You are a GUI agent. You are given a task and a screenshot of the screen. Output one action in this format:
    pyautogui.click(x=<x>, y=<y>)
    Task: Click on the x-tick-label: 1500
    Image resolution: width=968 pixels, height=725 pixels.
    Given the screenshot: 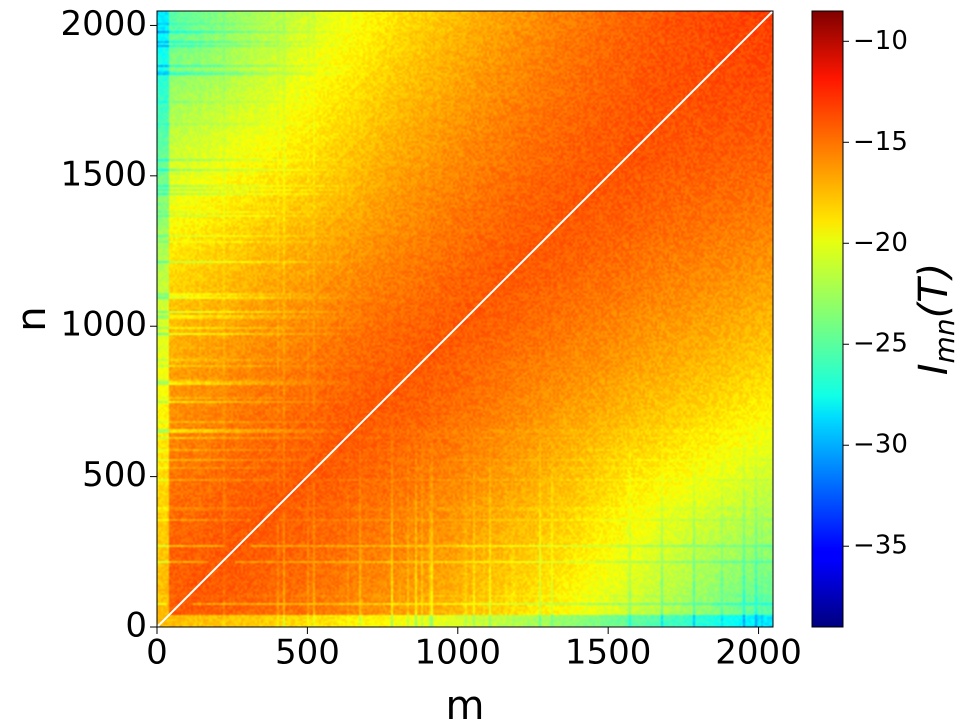 What is the action you would take?
    pyautogui.click(x=608, y=653)
    